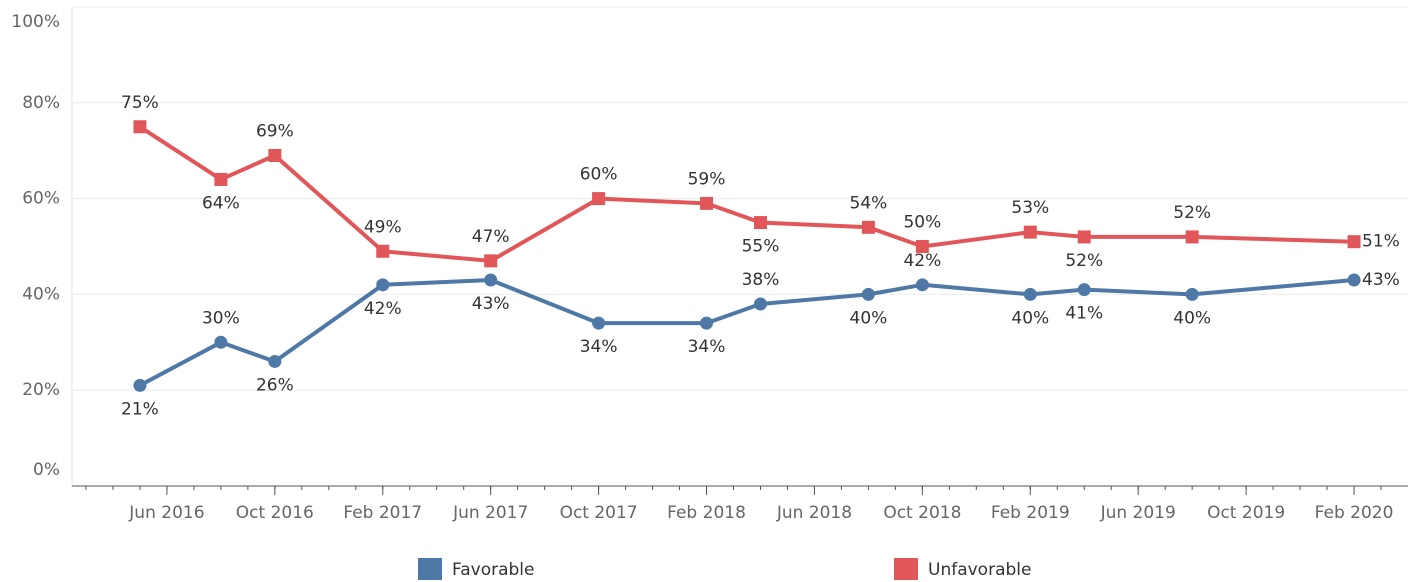  What do you see at coordinates (1354, 513) in the screenshot?
I see `x-tick-label: Feb 2020` at bounding box center [1354, 513].